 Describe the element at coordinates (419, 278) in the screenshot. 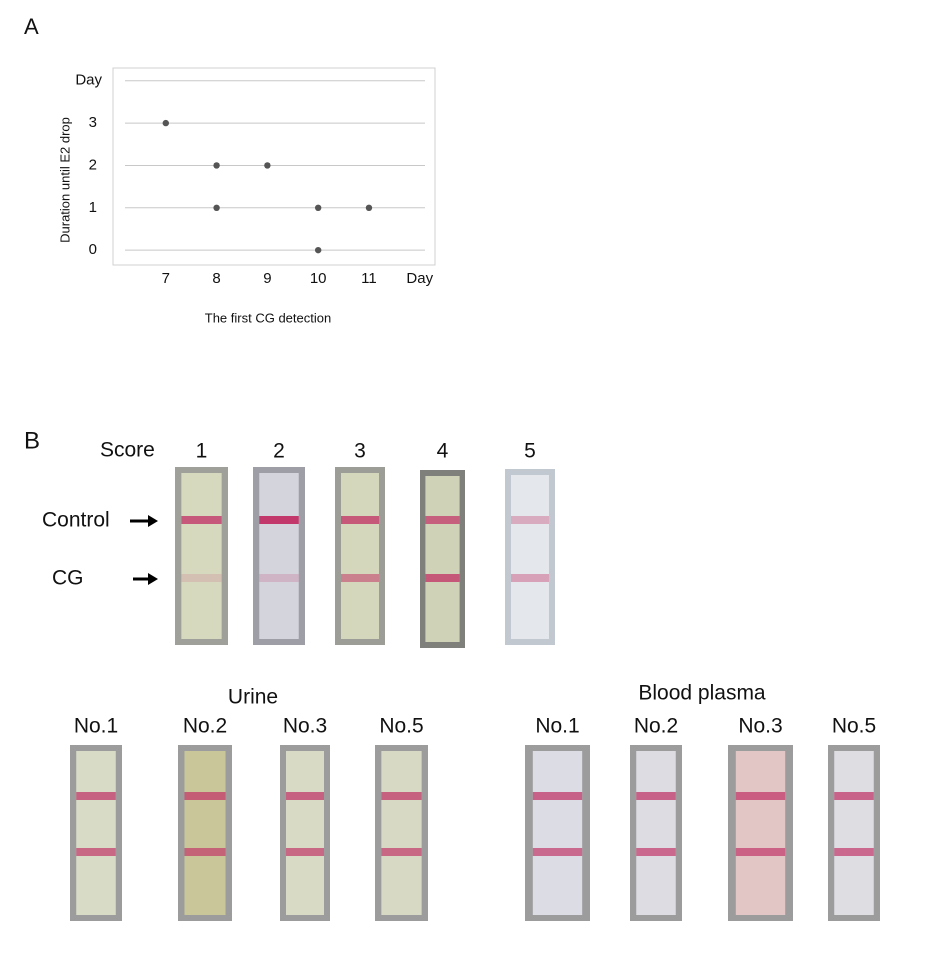

I see `x-tick-label: Day` at that location.